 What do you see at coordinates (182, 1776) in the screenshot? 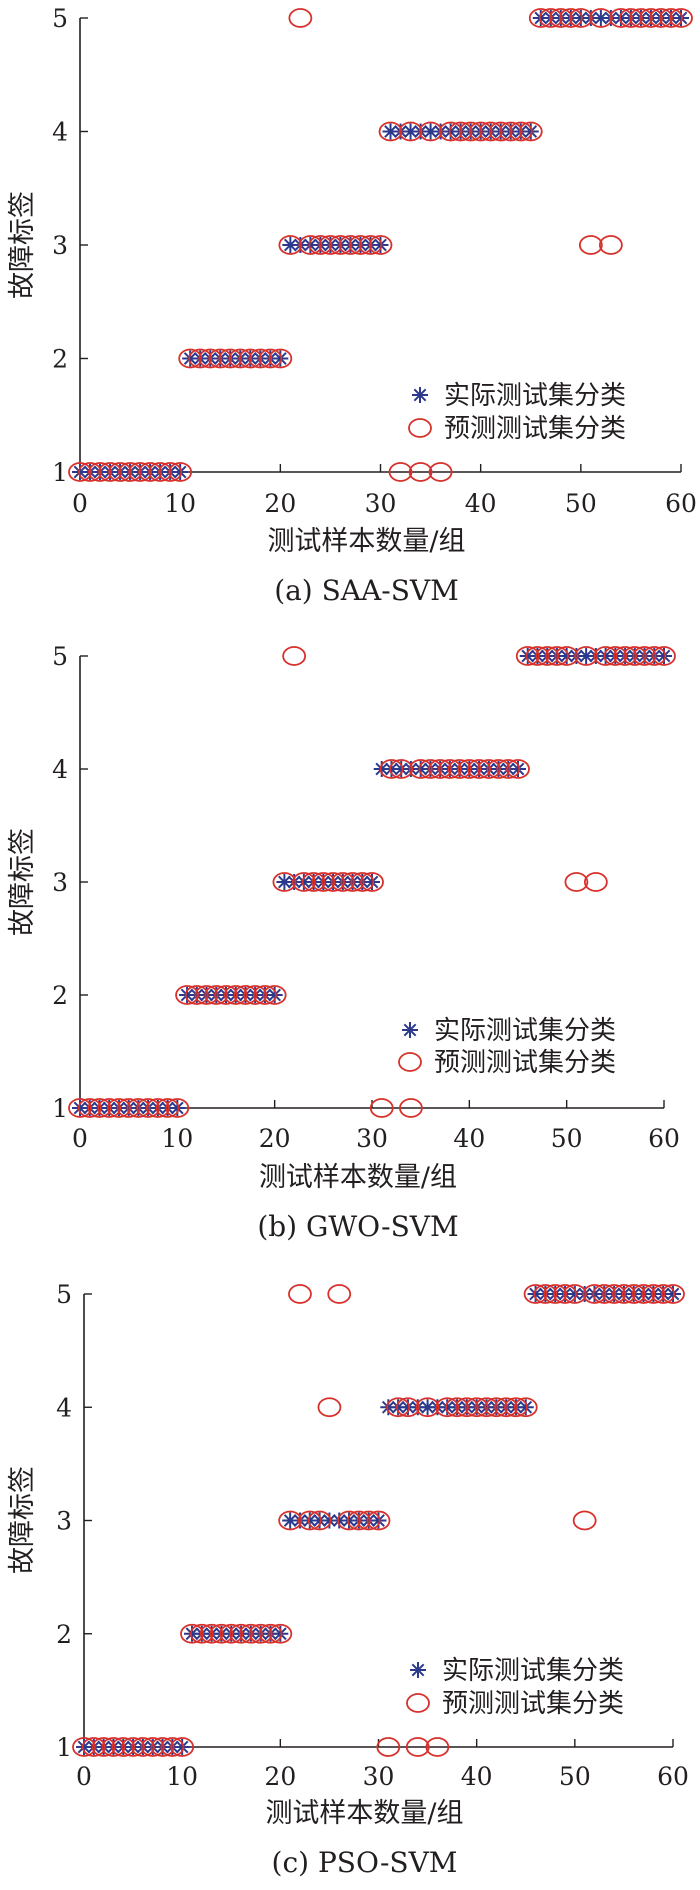
I see `x-tick-label: 10` at bounding box center [182, 1776].